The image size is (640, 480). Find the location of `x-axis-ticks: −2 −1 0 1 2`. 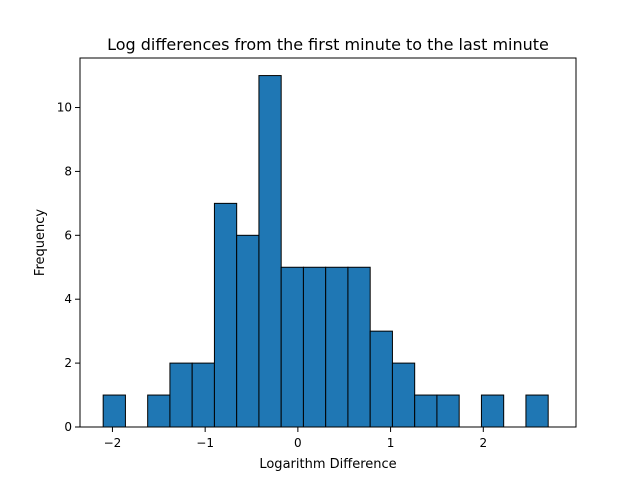

x-axis-ticks: −2 −1 0 1 2 is located at coordinates (295, 438).